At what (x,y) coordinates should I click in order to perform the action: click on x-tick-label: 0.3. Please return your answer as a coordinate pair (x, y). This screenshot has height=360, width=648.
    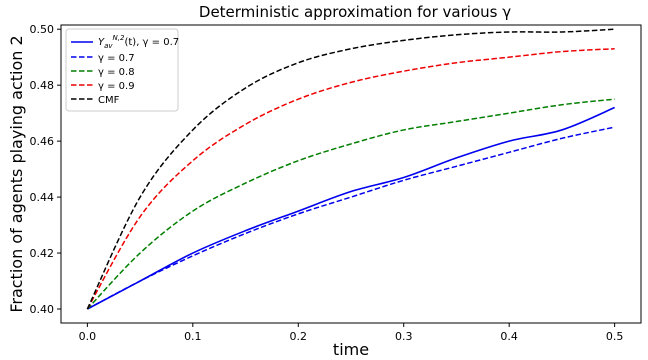
    Looking at the image, I should click on (404, 336).